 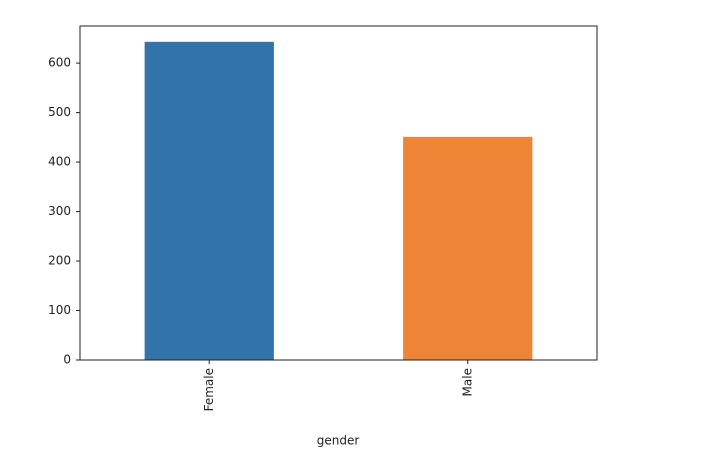 What do you see at coordinates (59, 112) in the screenshot?
I see `y-tick-label: 500` at bounding box center [59, 112].